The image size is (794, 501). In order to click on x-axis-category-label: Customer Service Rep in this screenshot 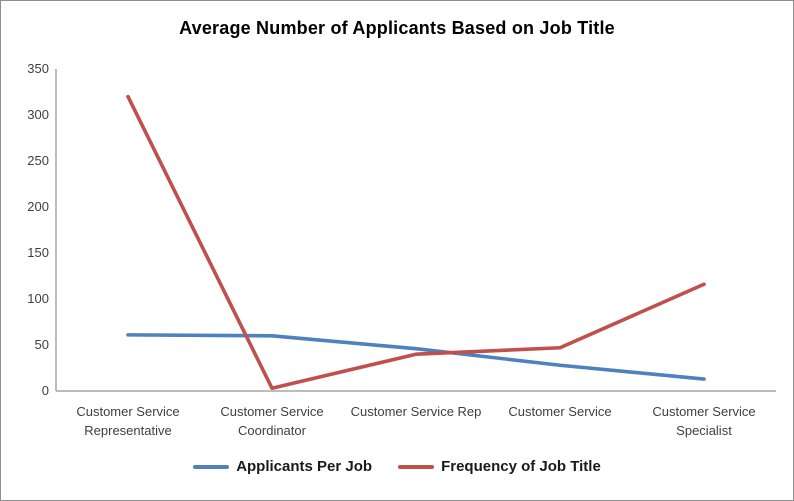, I will do `click(416, 411)`.